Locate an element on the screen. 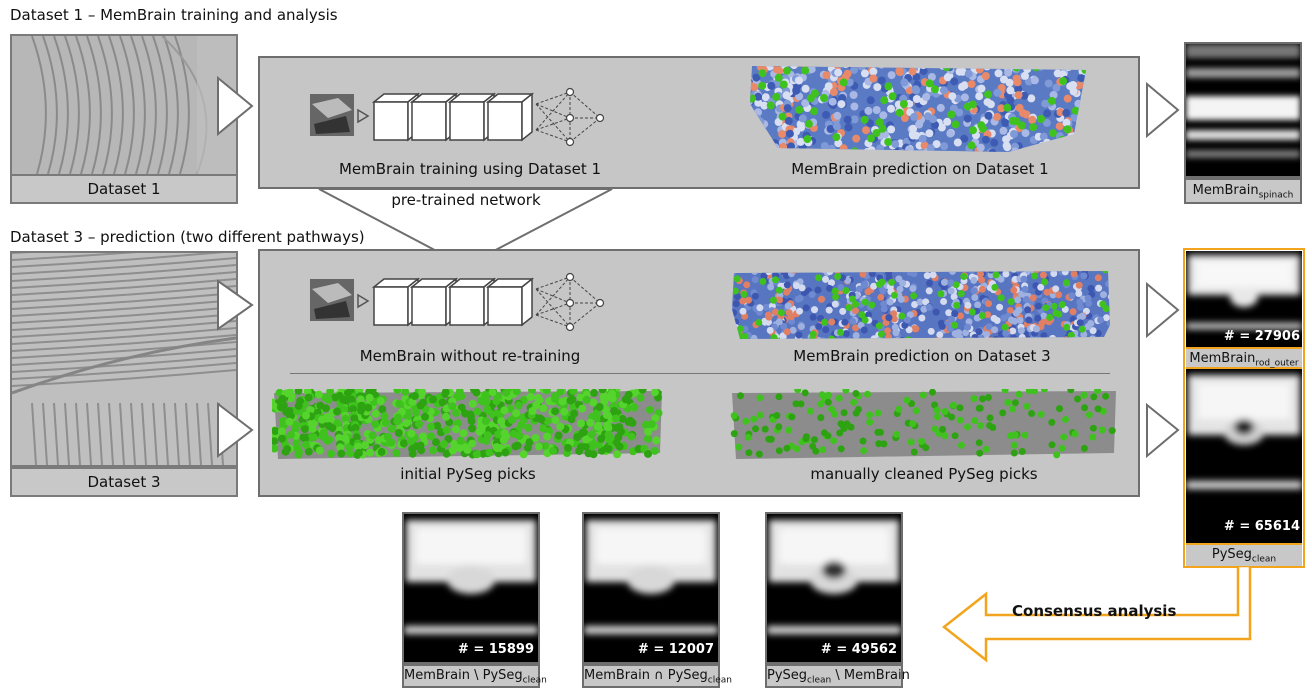  count-pyseg-clean: # = 65614 is located at coordinates (1261, 526).